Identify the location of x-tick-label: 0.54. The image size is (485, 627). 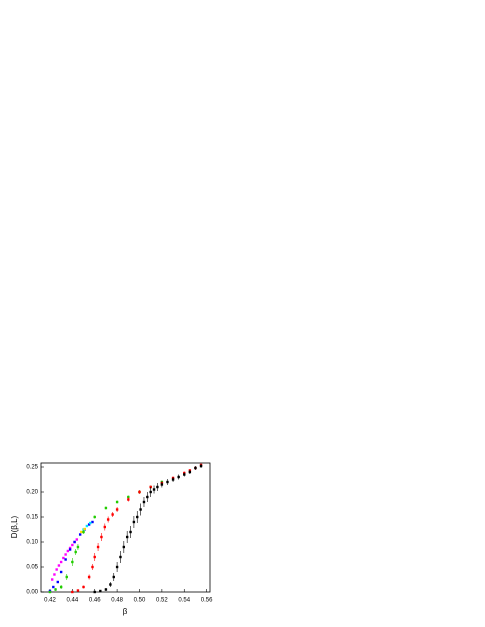
(184, 601).